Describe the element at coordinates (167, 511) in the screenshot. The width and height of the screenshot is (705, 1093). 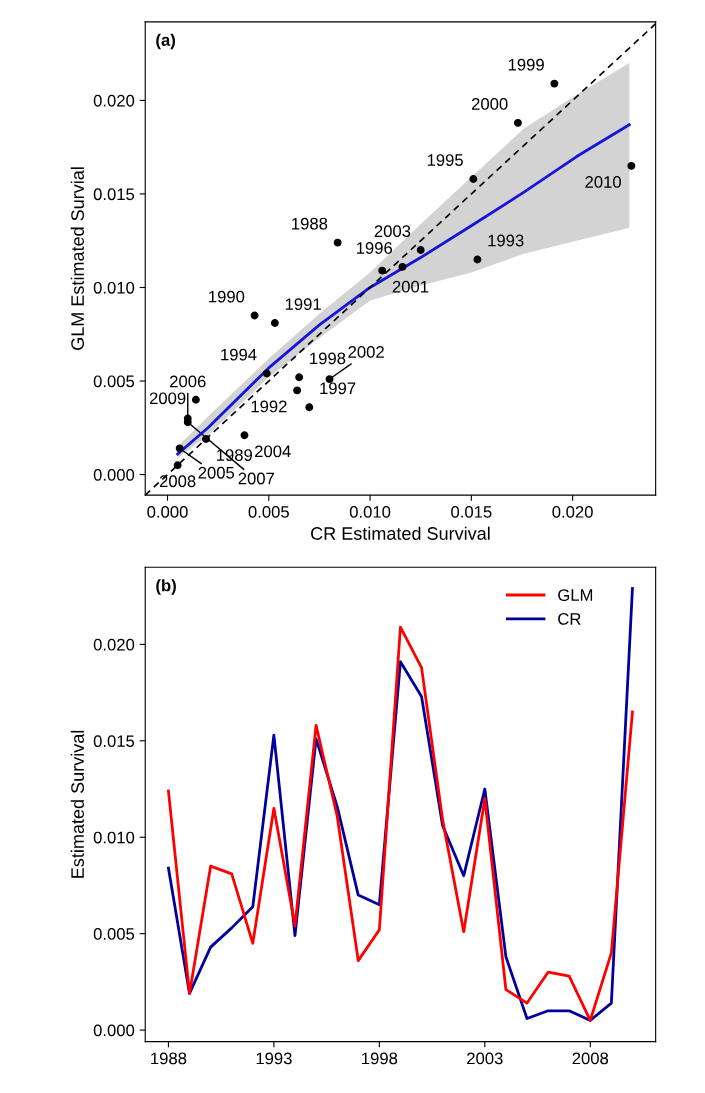
I see `x-tick-label: 0.000` at that location.